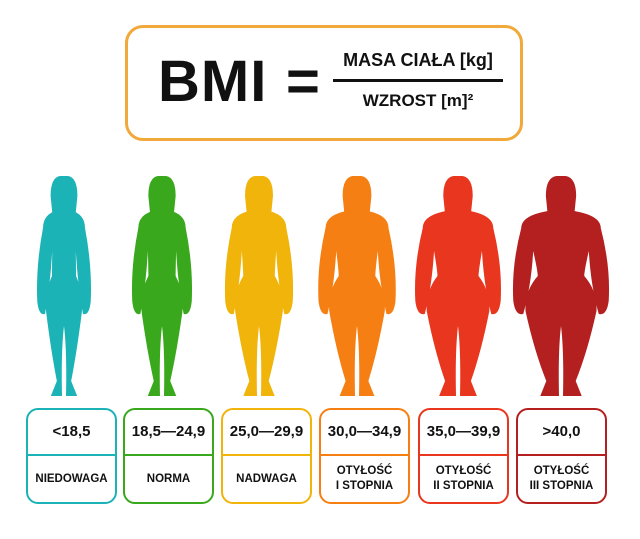  I want to click on bmi-category-label: OTYŁOŚĆ II STOPNIA, so click(463, 478).